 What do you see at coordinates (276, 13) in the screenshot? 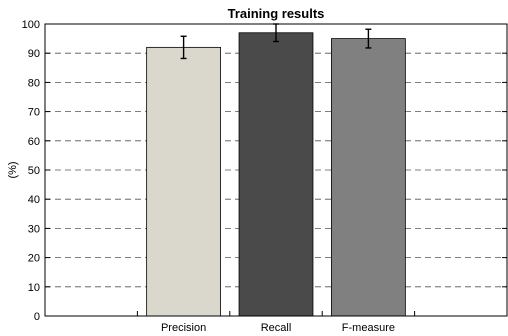
I see `chart-title: Training results` at bounding box center [276, 13].